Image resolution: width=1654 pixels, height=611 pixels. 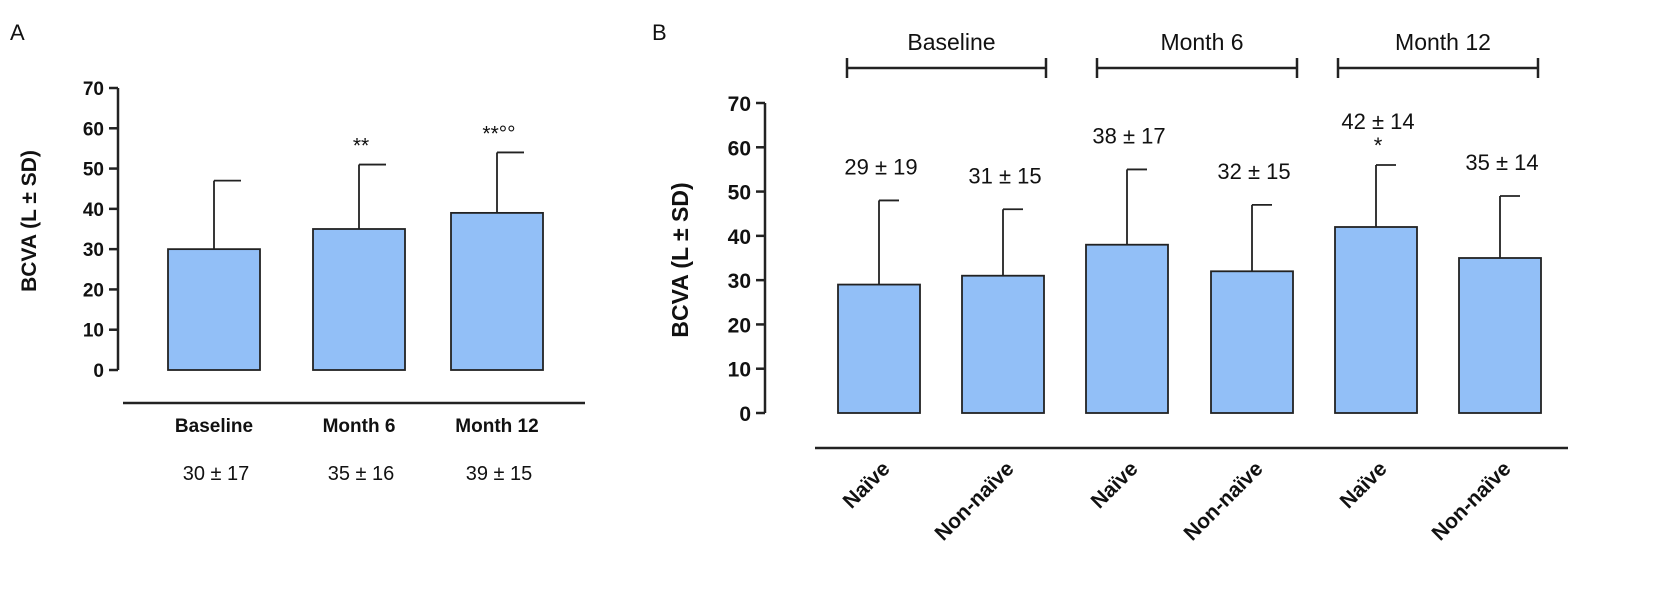 I want to click on panel-a-y-tick-label: 20, so click(x=93, y=290).